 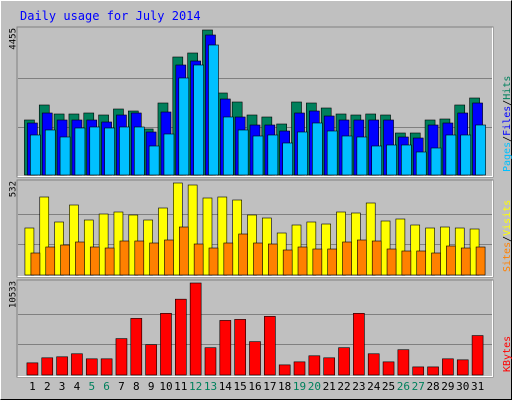 I want to click on legend-entry: KBytes, so click(x=507, y=354).